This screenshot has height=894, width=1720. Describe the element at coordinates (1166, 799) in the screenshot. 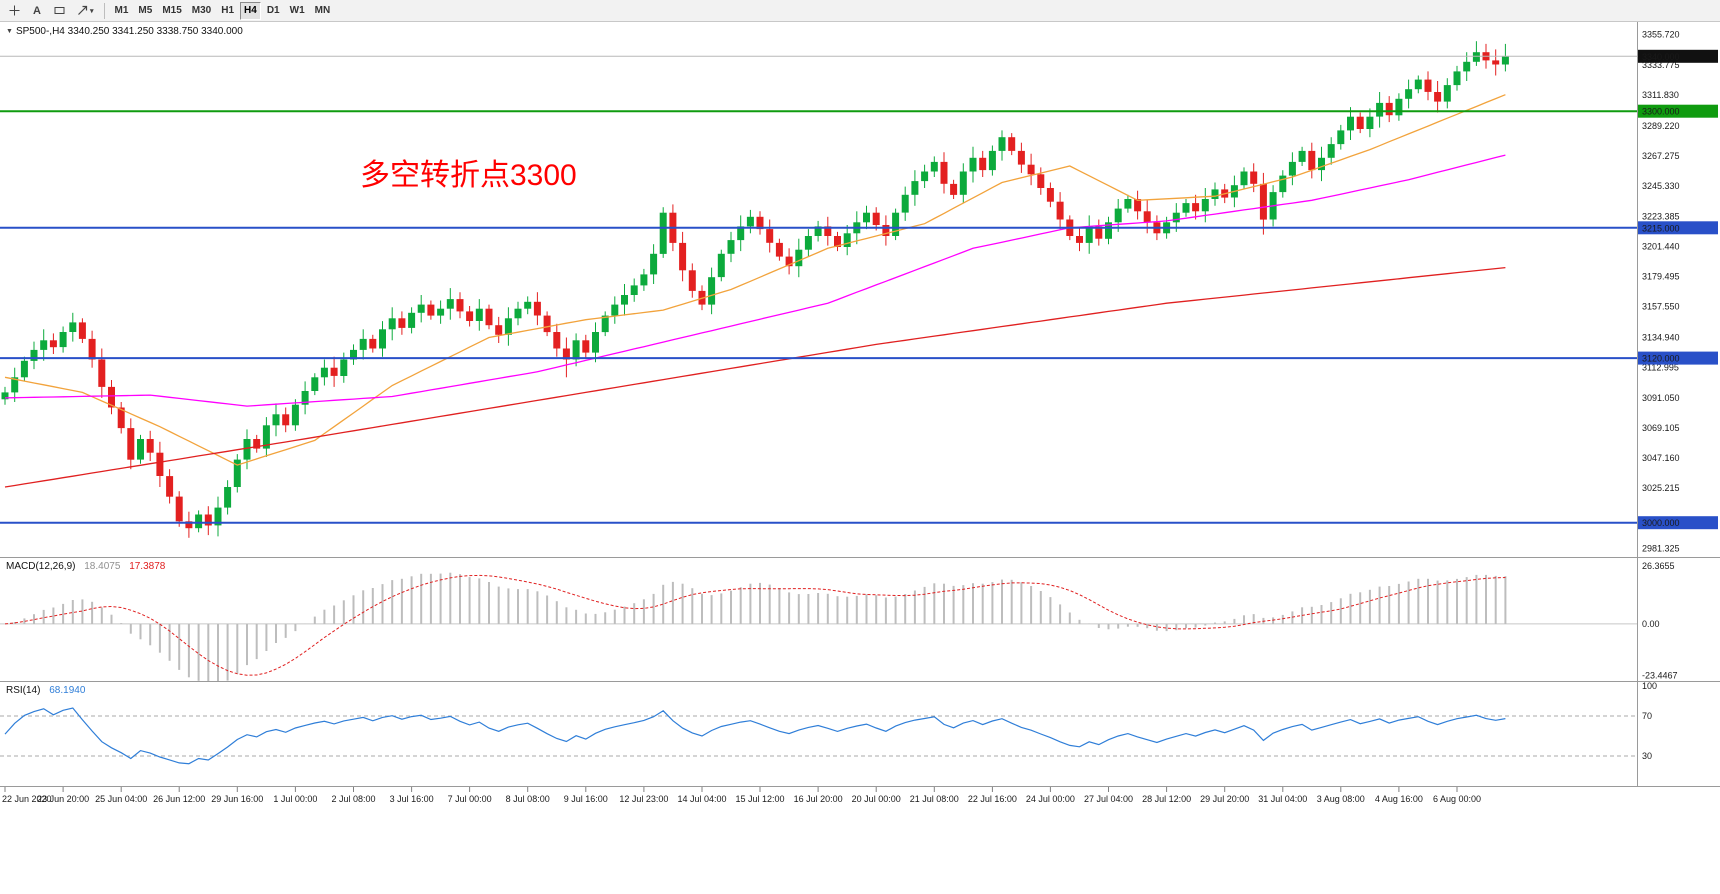

I see `svg-text: 28 Jul 12:00` at that location.